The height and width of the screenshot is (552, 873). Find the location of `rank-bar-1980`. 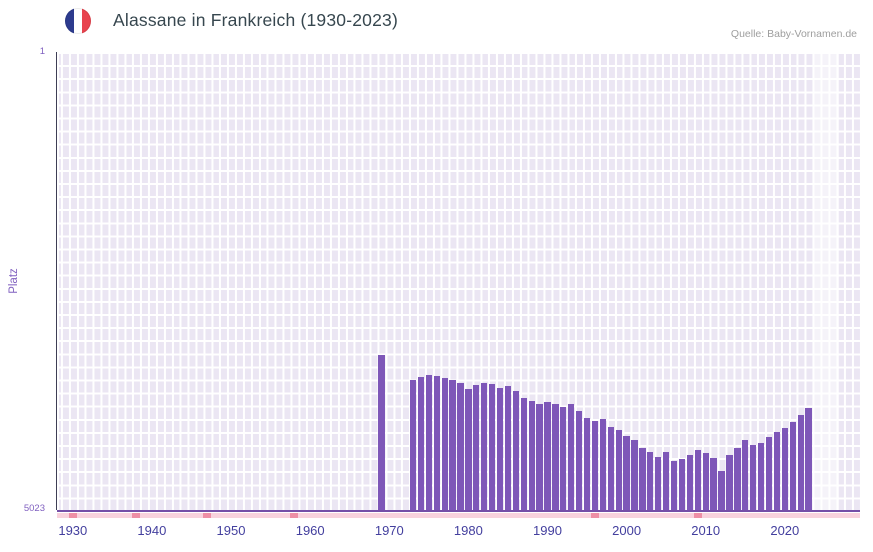

rank-bar-1980 is located at coordinates (468, 449).